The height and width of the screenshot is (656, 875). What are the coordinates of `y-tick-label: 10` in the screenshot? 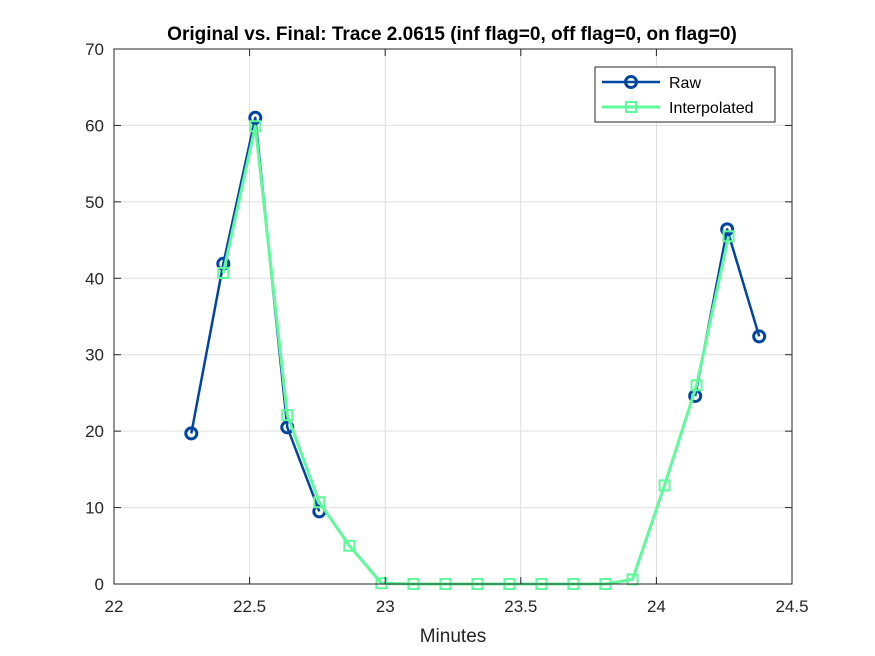 It's located at (94, 508).